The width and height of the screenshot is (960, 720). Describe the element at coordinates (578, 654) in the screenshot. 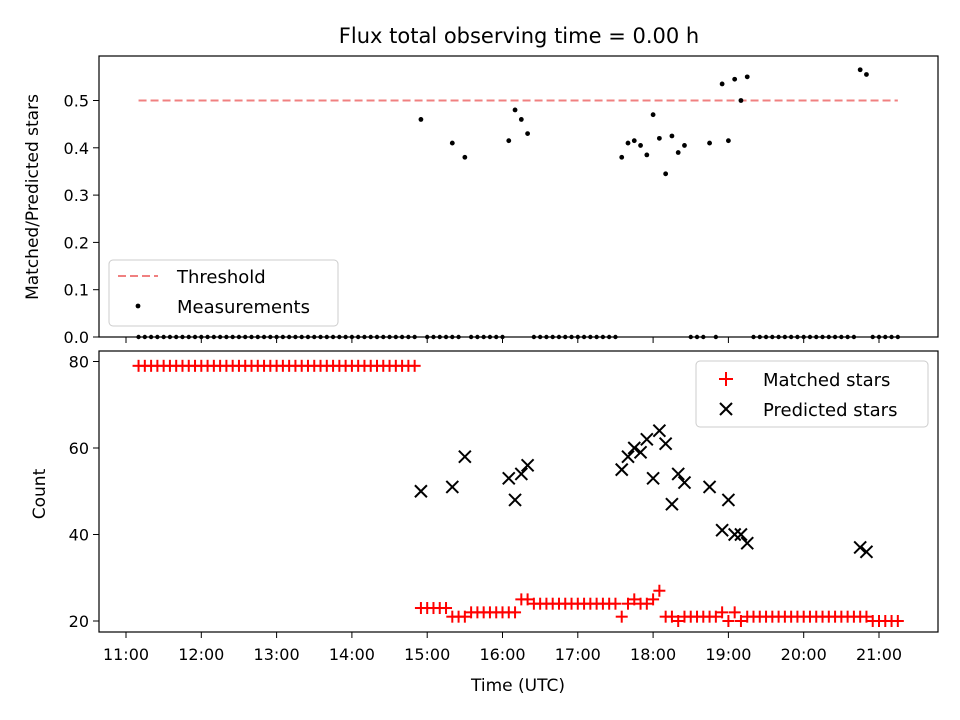

I see `x-tick-label: 17:00` at that location.